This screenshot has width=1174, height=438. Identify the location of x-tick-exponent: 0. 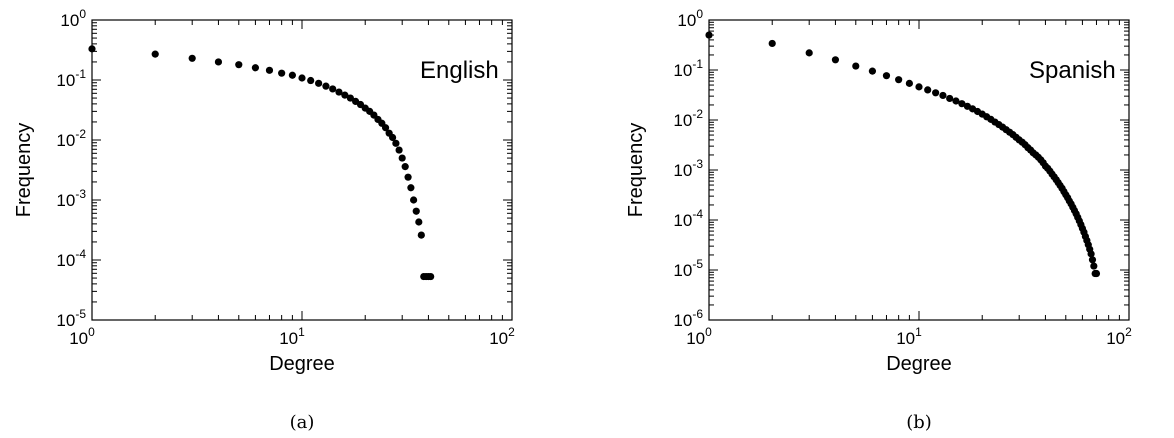
(708, 332).